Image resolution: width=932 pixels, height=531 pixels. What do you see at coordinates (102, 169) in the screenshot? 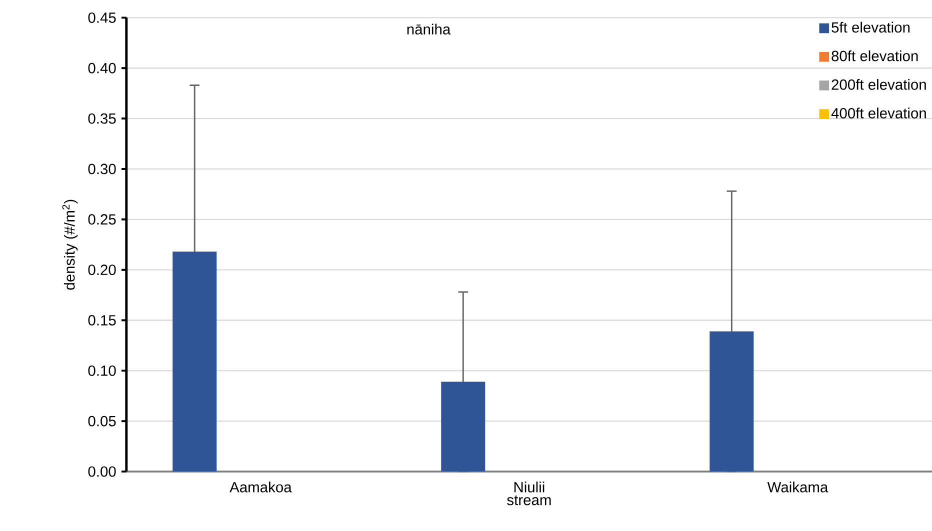
I see `y-tick-label: 0.30` at bounding box center [102, 169].